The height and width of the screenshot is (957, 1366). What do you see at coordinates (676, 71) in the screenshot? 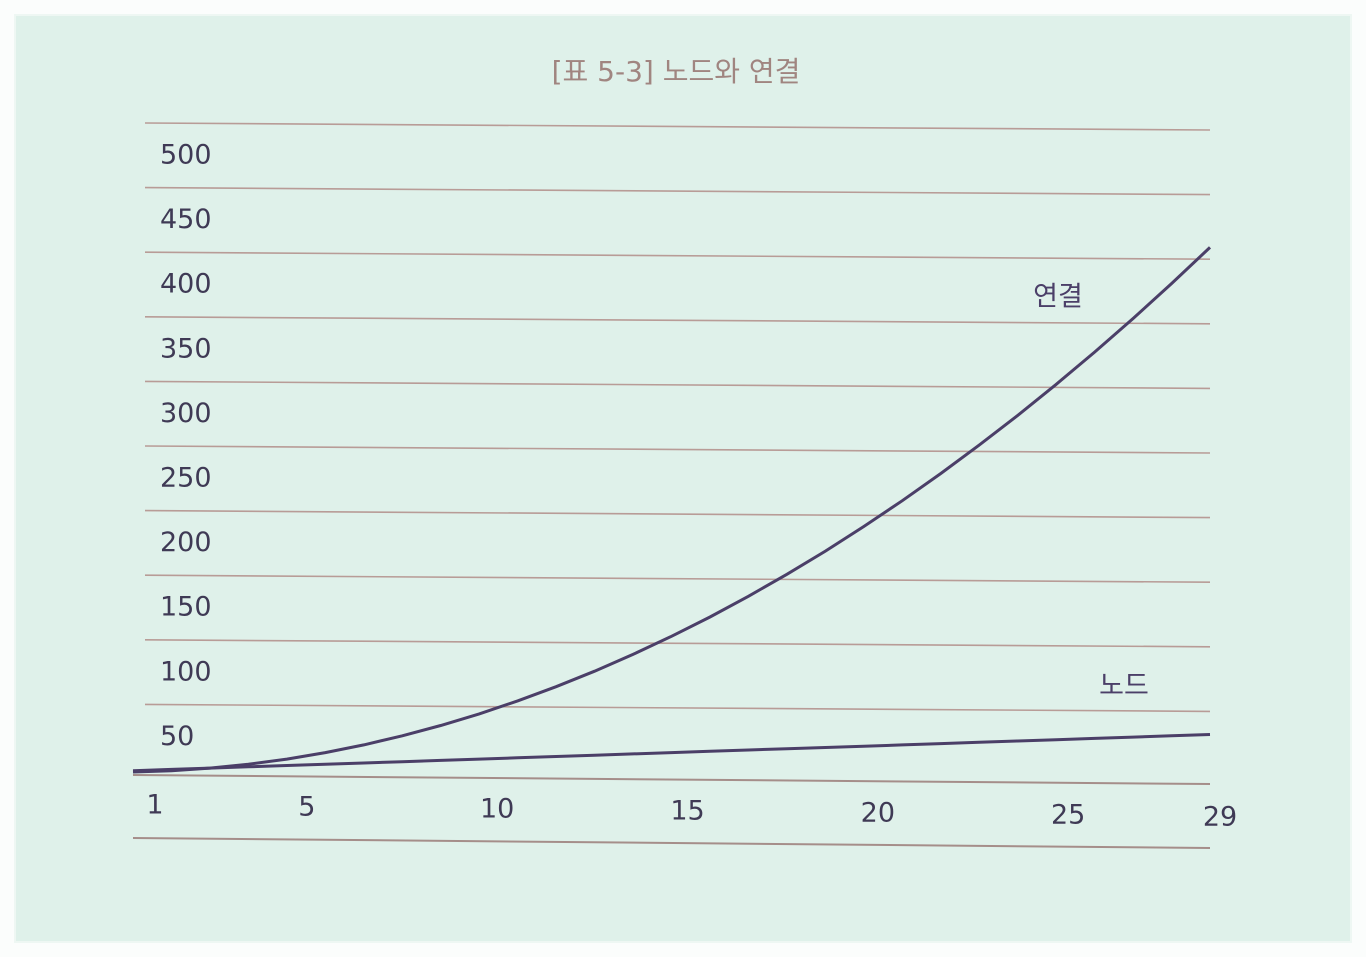
I see `chart-title: [표 5-3] 노드와 연결` at bounding box center [676, 71].